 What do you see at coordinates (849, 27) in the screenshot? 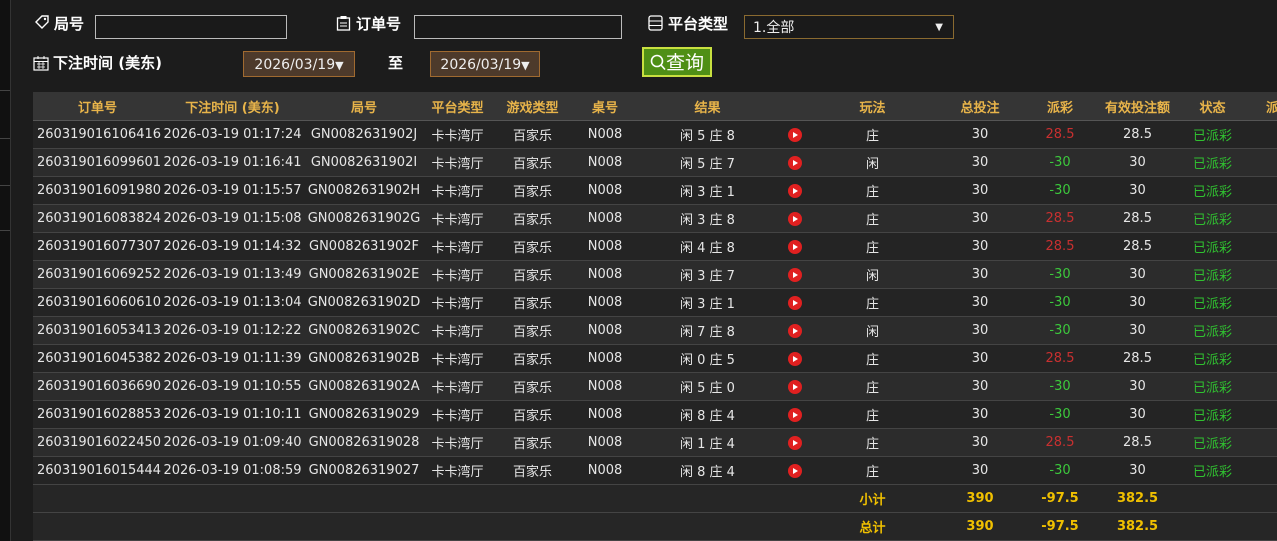
I see `platform-select: 1.全部 ▼` at bounding box center [849, 27].